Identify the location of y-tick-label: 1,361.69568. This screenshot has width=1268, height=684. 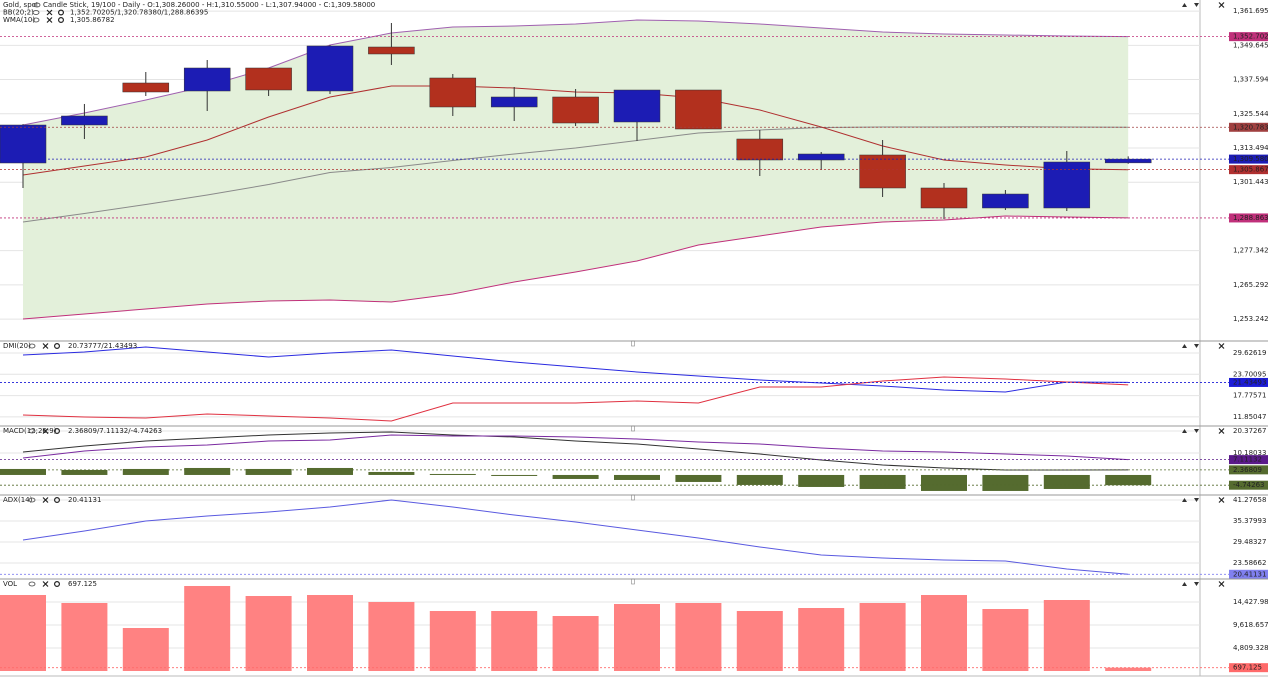
(1250, 11).